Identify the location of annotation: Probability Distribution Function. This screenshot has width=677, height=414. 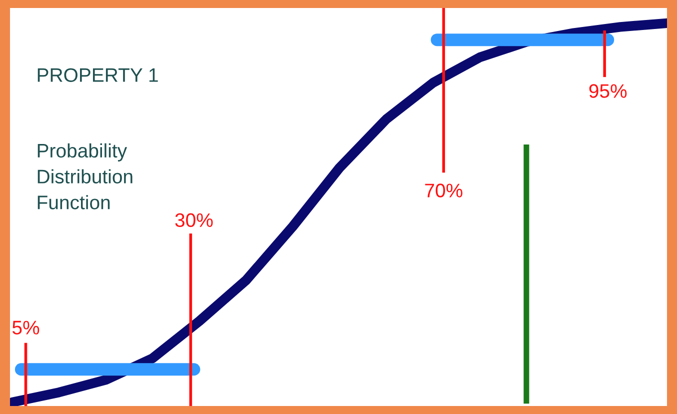
(85, 176).